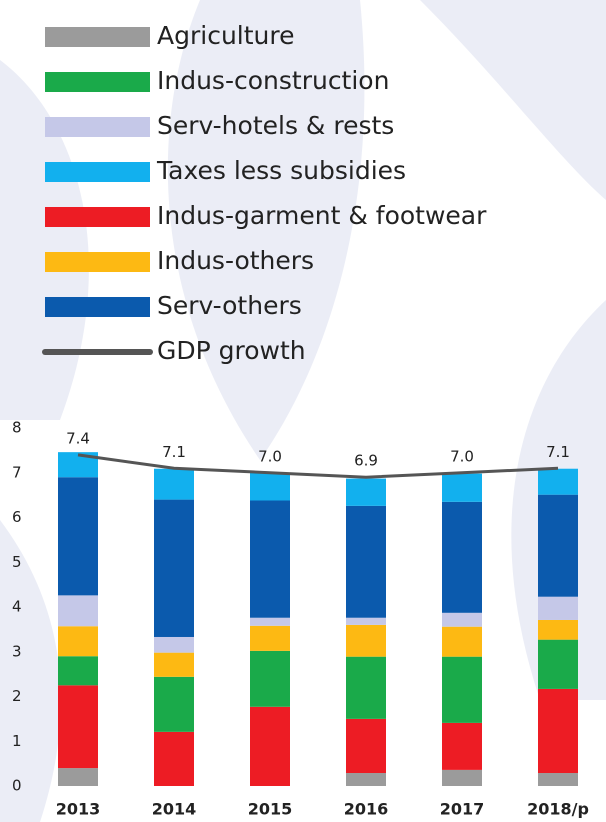  What do you see at coordinates (78, 438) in the screenshot?
I see `data-label: 7.4` at bounding box center [78, 438].